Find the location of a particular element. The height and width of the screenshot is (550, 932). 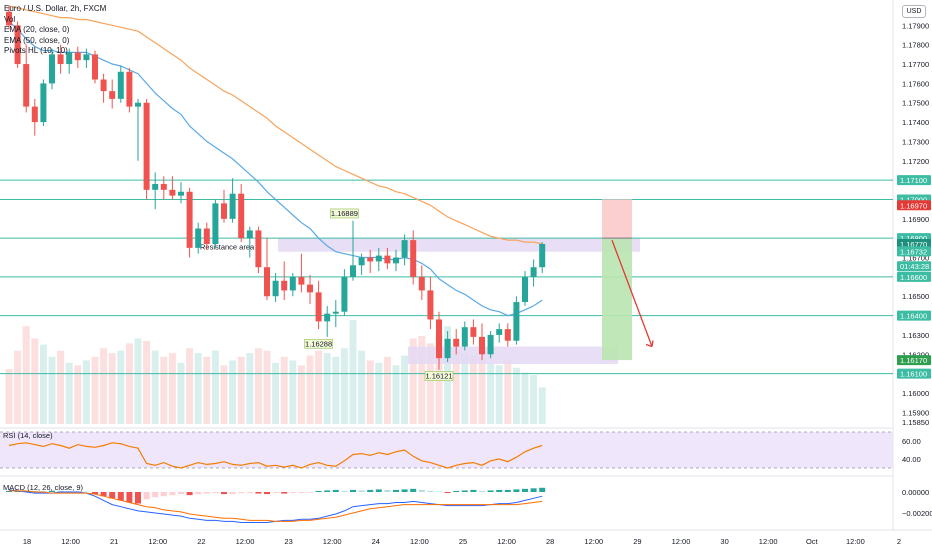

currency-button: USD is located at coordinates (914, 11).